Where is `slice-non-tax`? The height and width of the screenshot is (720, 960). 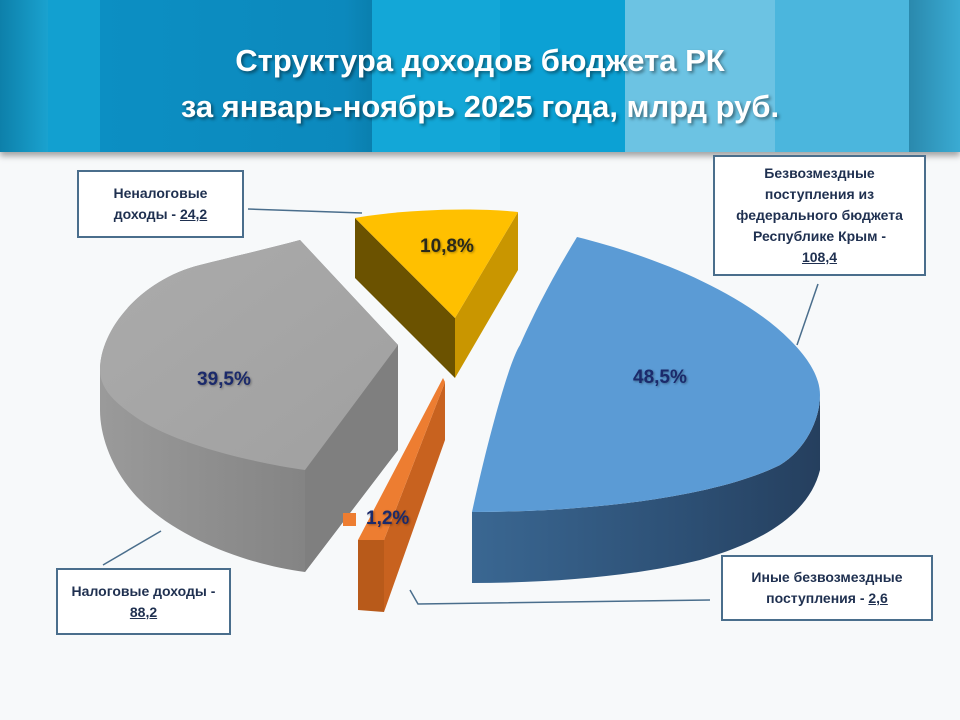
slice-non-tax is located at coordinates (436, 293).